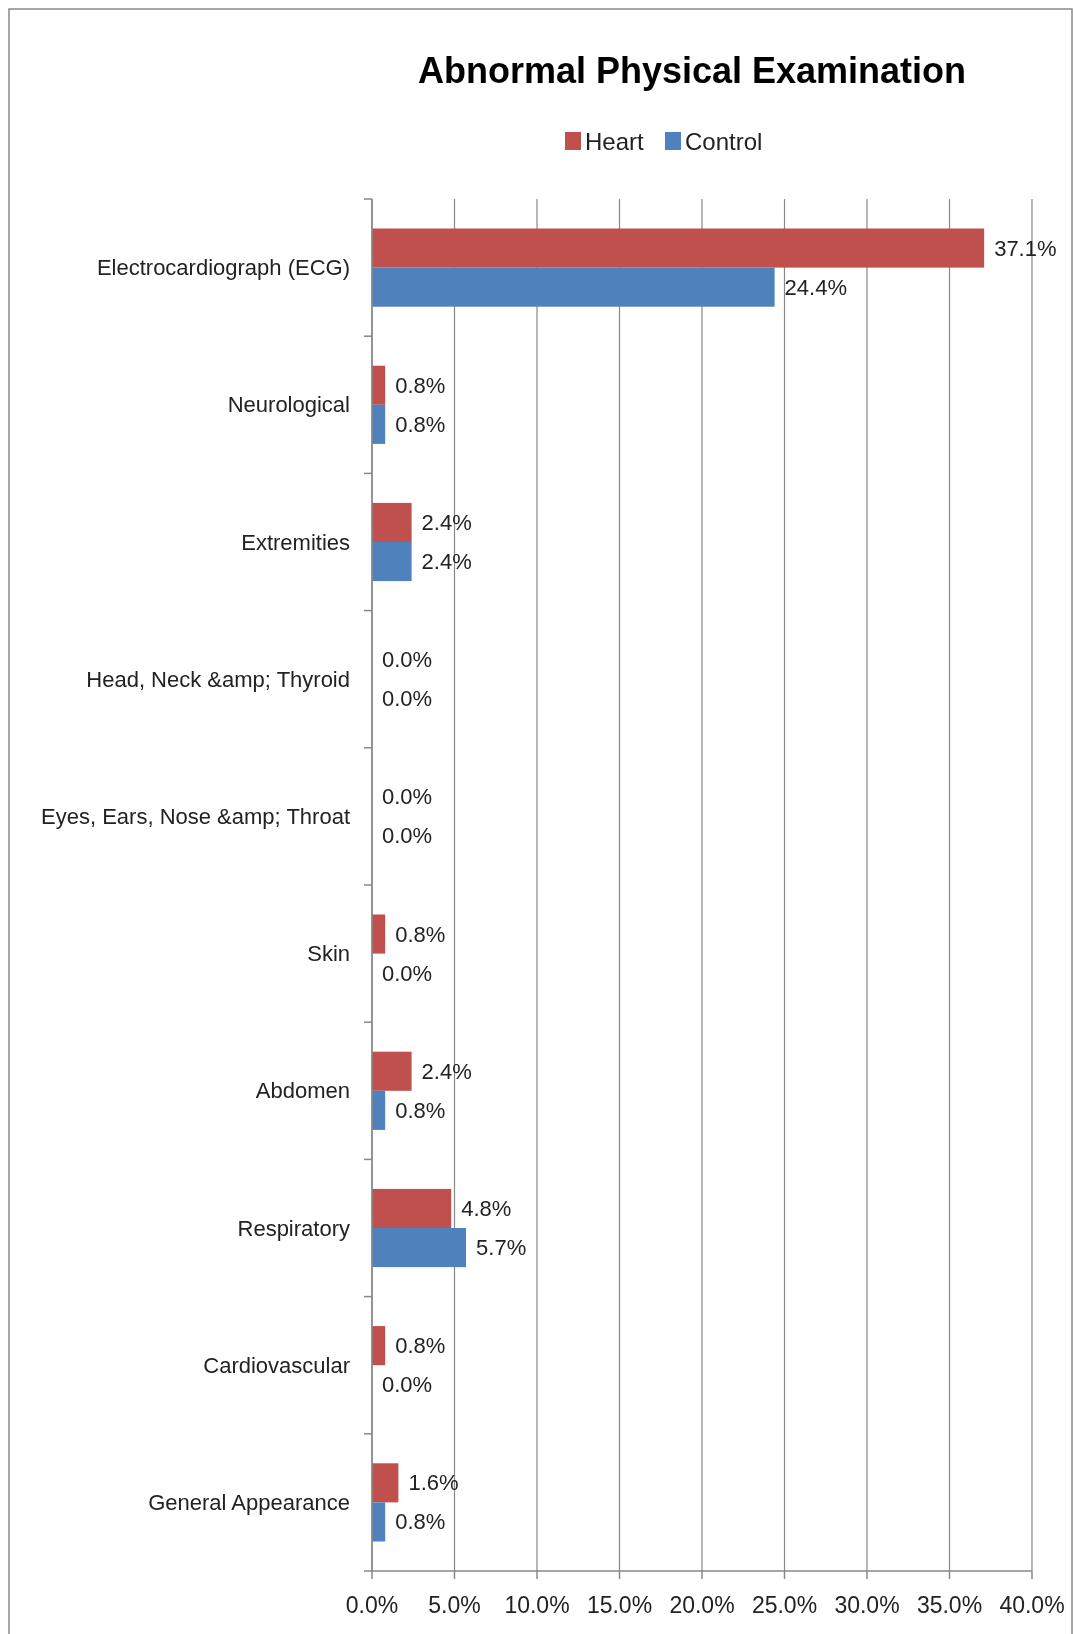 Image resolution: width=1073 pixels, height=1634 pixels. I want to click on y-tick-label: General Appearance, so click(249, 1502).